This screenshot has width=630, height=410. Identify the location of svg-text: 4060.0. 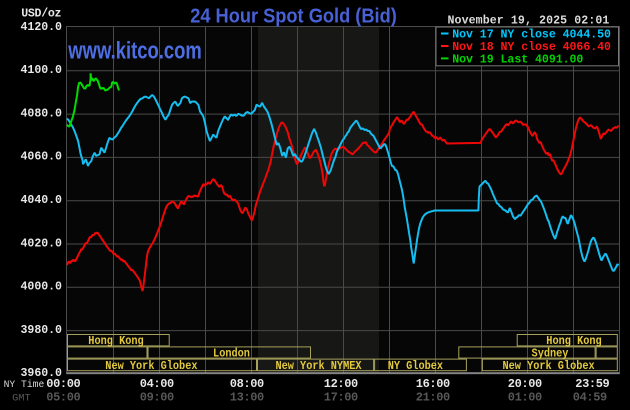
(42, 157).